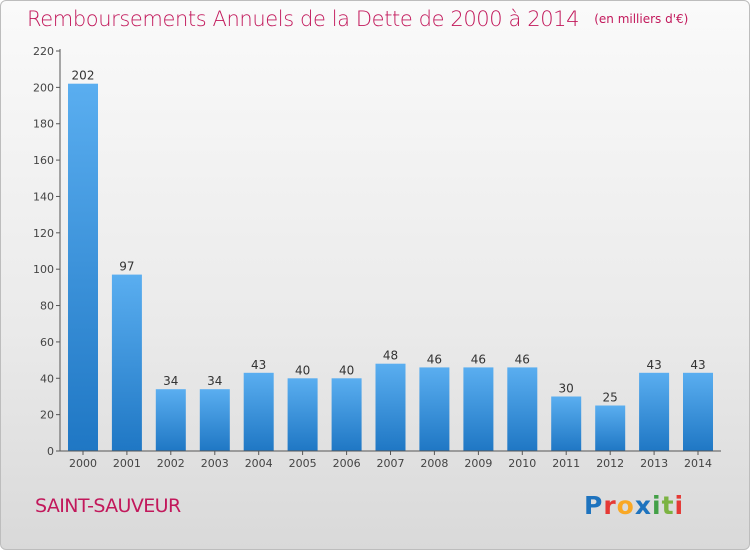 Image resolution: width=750 pixels, height=550 pixels. Describe the element at coordinates (50, 451) in the screenshot. I see `y-tick-label: 0` at that location.